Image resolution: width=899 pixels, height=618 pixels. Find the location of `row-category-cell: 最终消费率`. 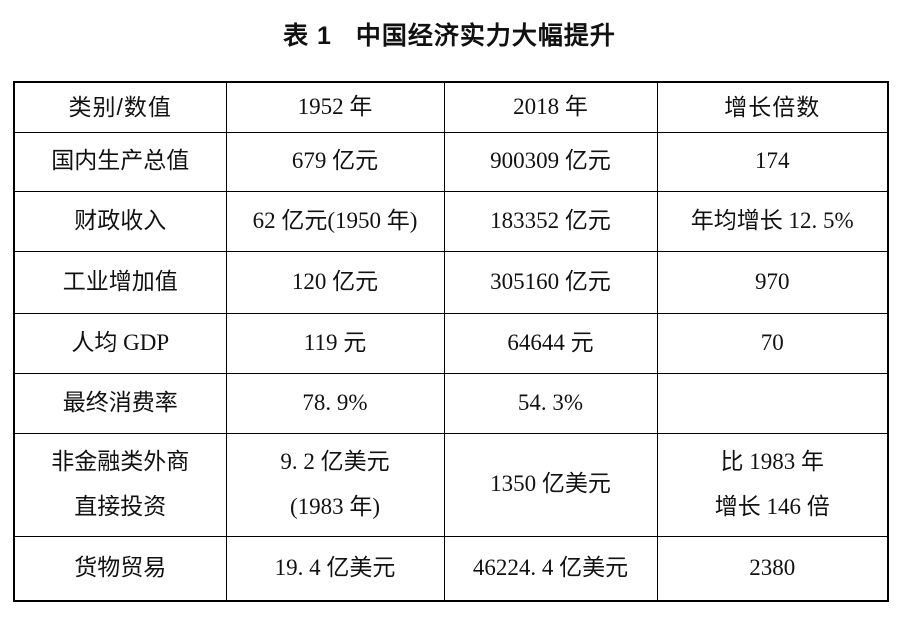

row-category-cell: 最终消费率 is located at coordinates (120, 403).